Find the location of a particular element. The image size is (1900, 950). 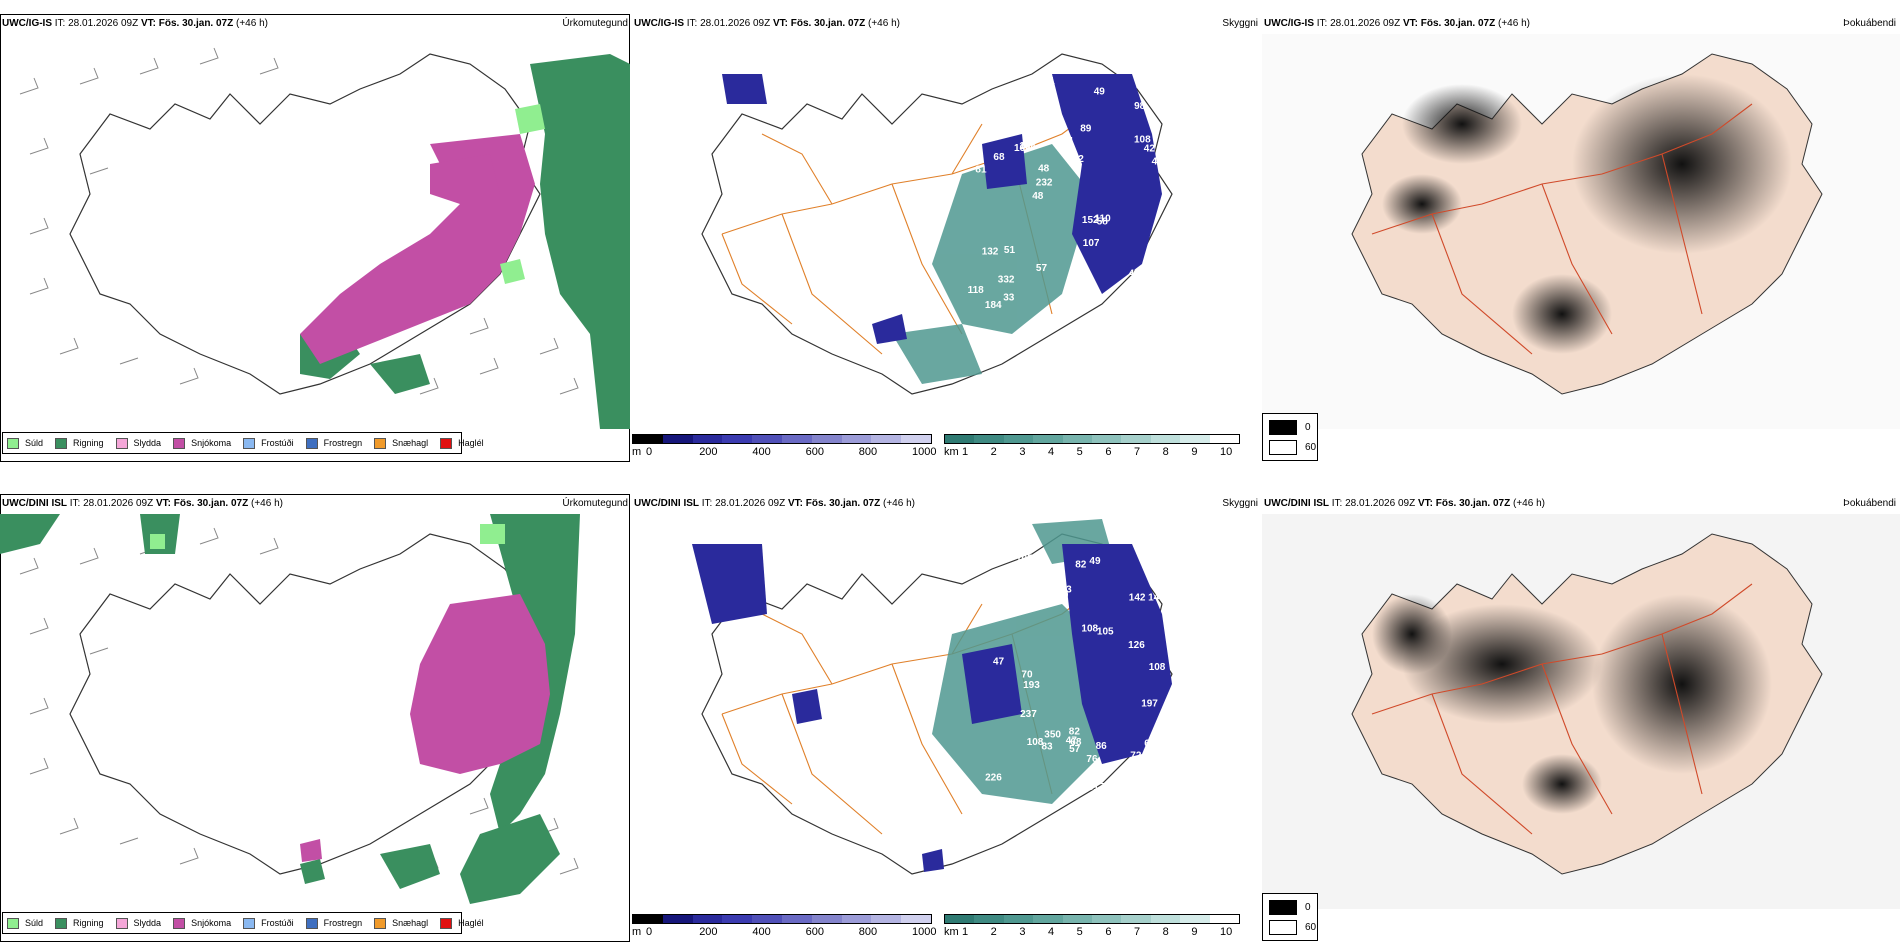

fog-black-value: 0 is located at coordinates (1308, 427).